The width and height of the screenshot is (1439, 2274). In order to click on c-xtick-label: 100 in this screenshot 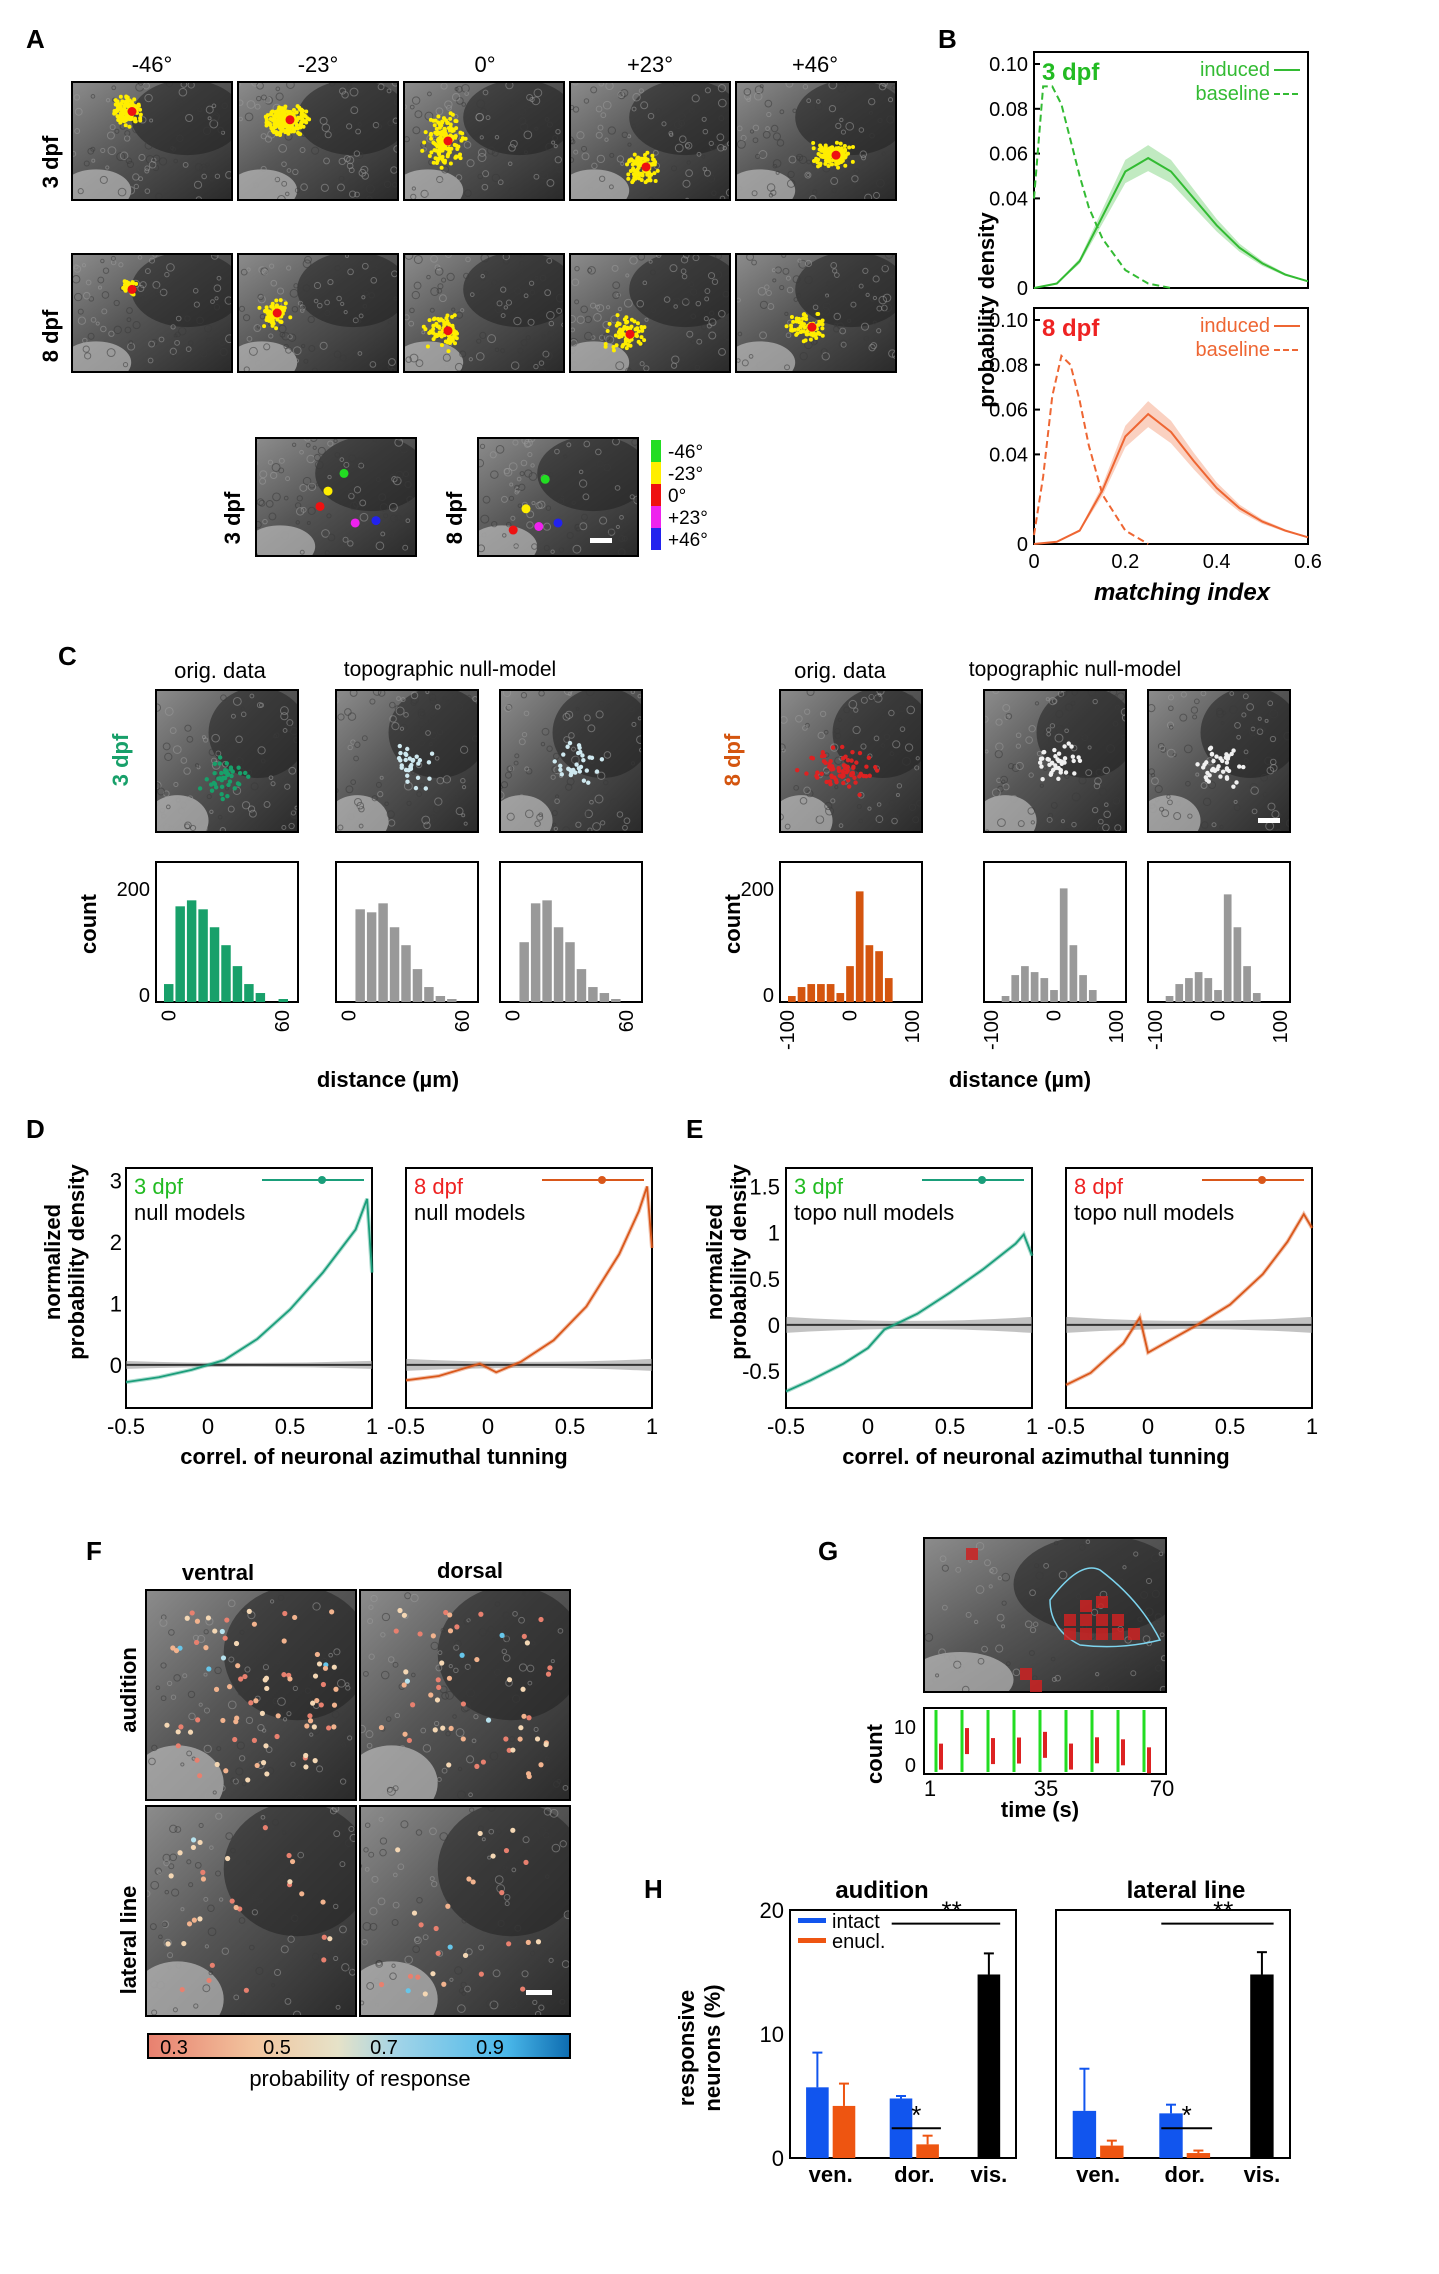, I will do `click(1281, 1026)`.